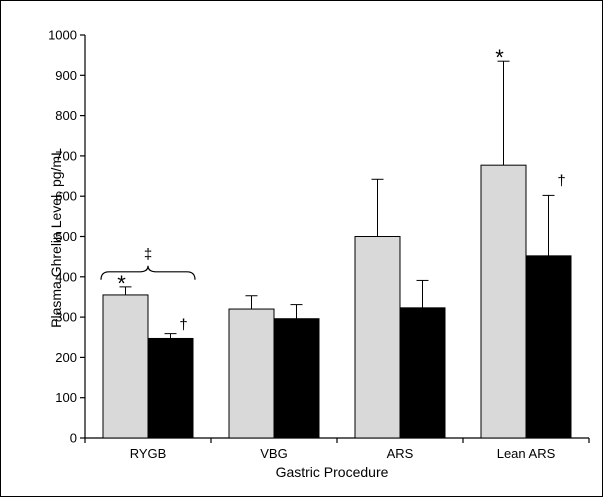  Describe the element at coordinates (66, 196) in the screenshot. I see `y-tick-label: 600` at that location.